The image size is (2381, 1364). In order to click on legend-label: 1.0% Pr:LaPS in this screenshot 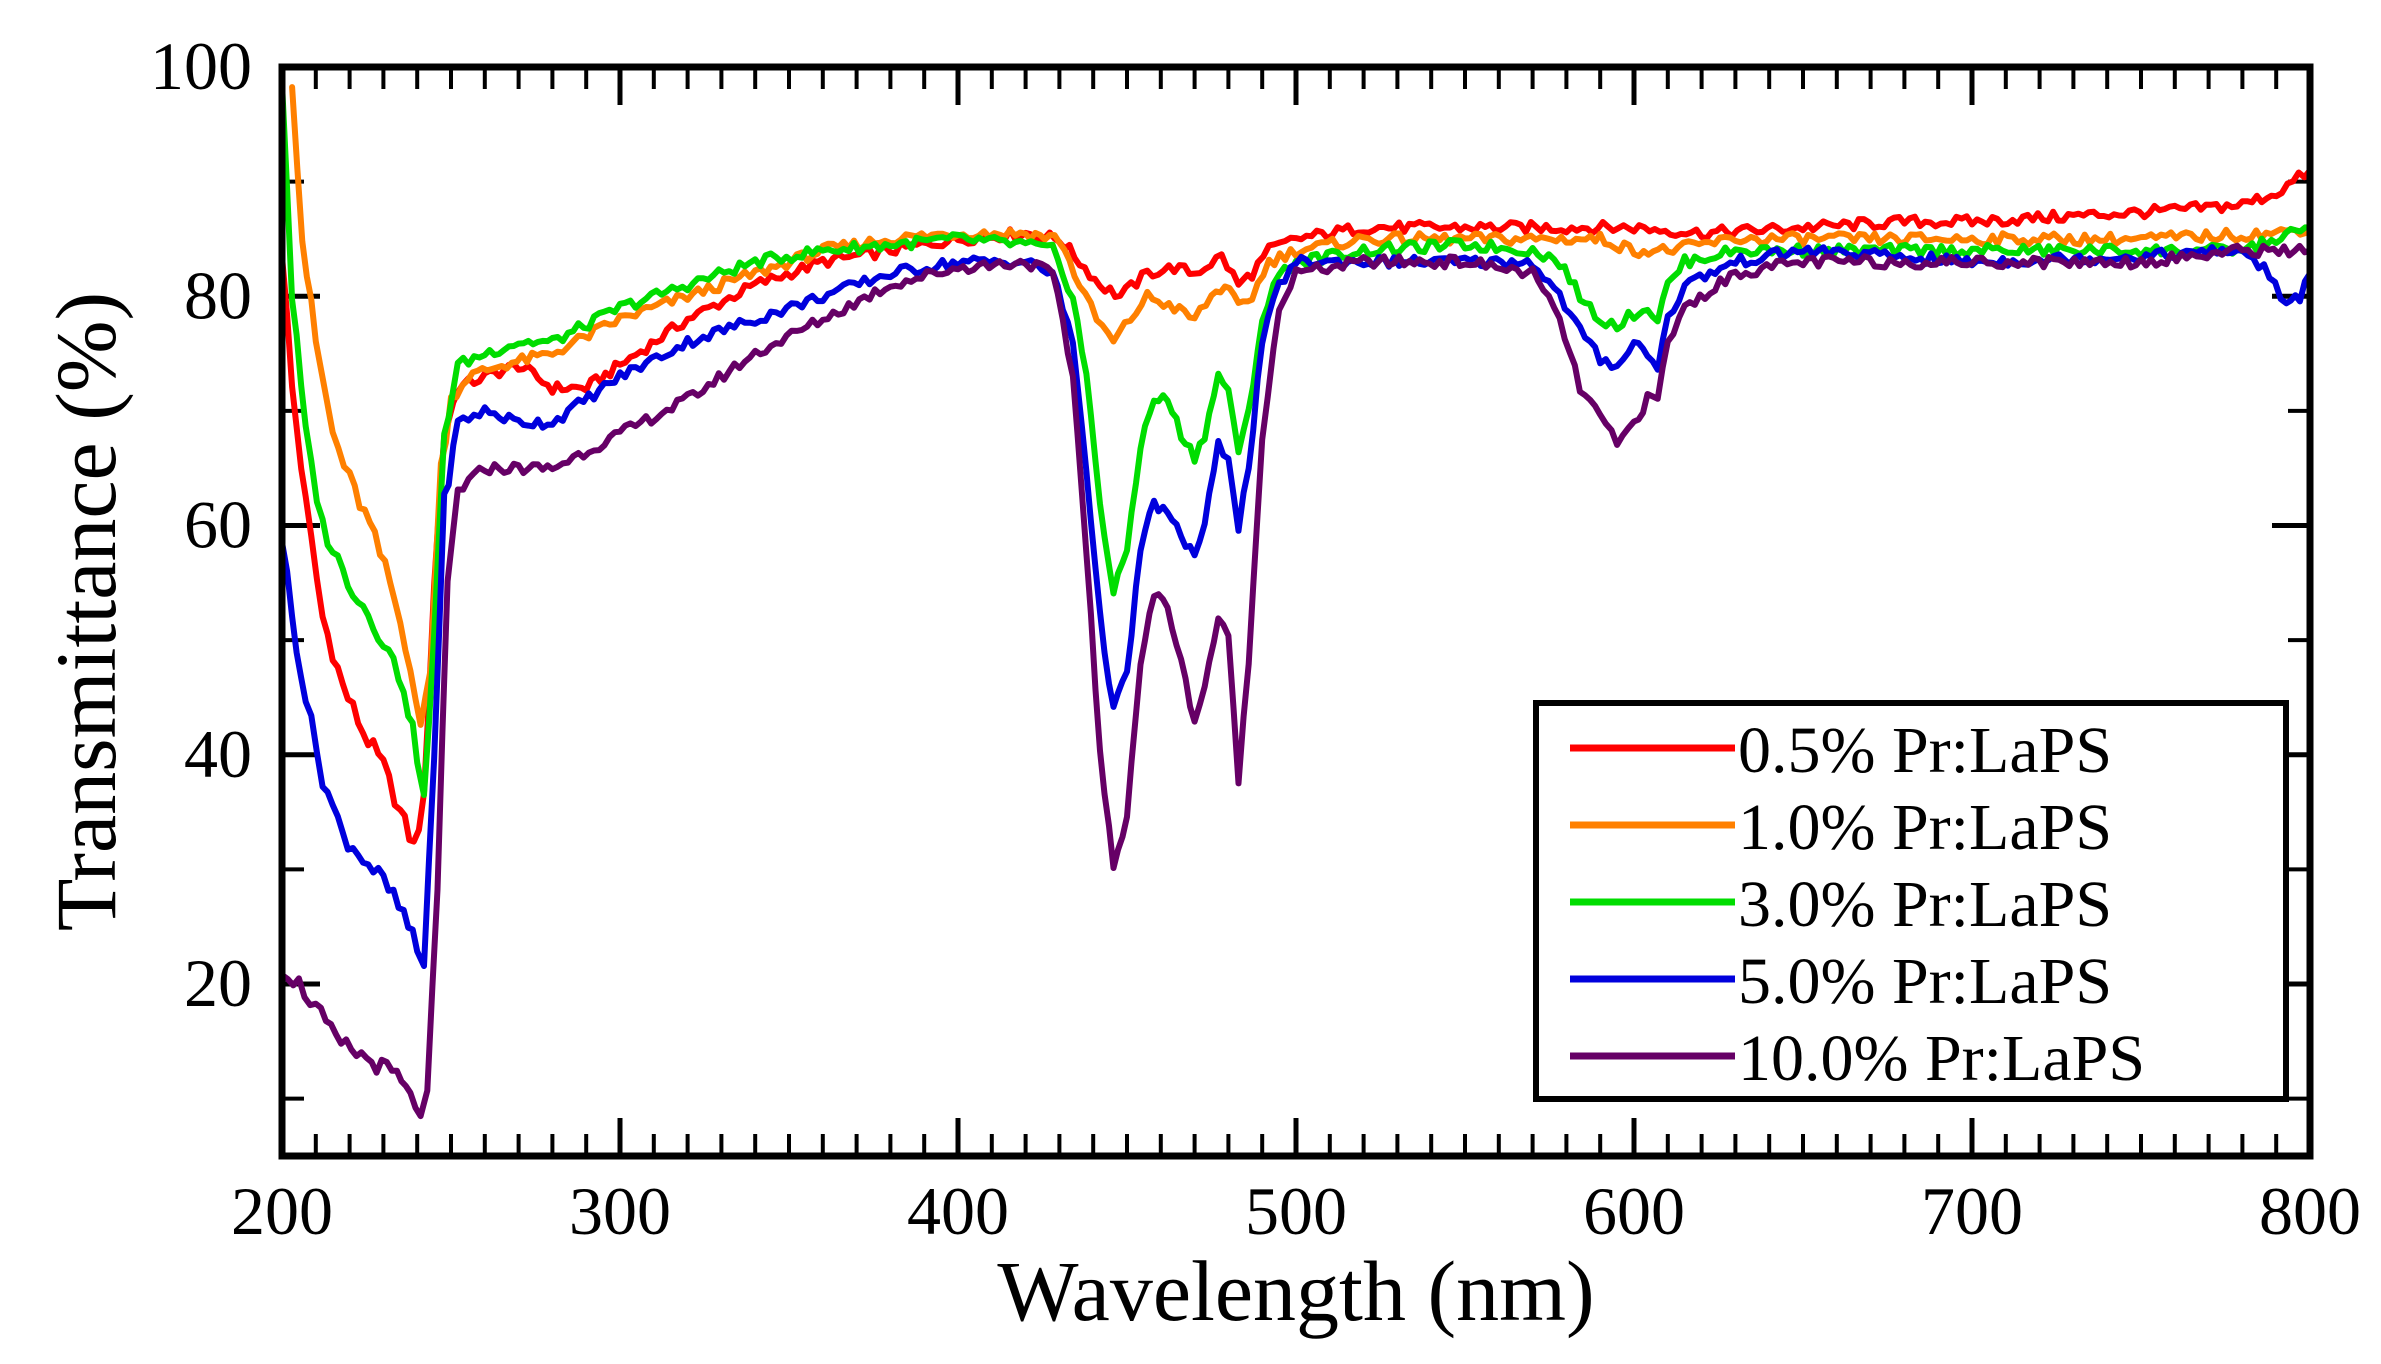, I will do `click(1925, 827)`.